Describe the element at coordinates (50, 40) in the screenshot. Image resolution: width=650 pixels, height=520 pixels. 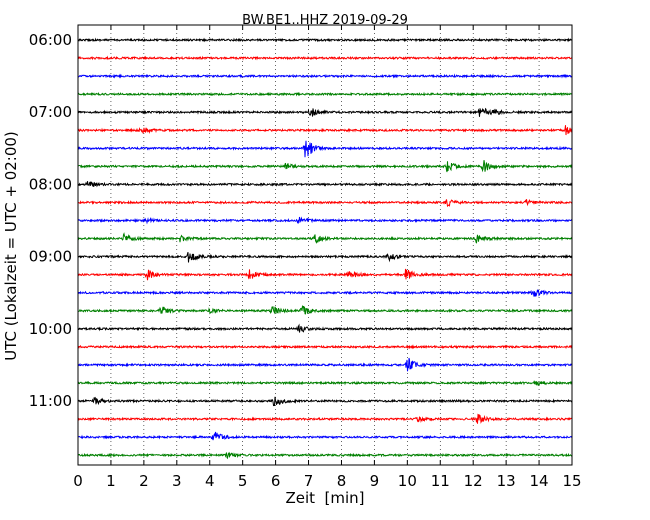
I see `y-tick-label: 06:00` at that location.